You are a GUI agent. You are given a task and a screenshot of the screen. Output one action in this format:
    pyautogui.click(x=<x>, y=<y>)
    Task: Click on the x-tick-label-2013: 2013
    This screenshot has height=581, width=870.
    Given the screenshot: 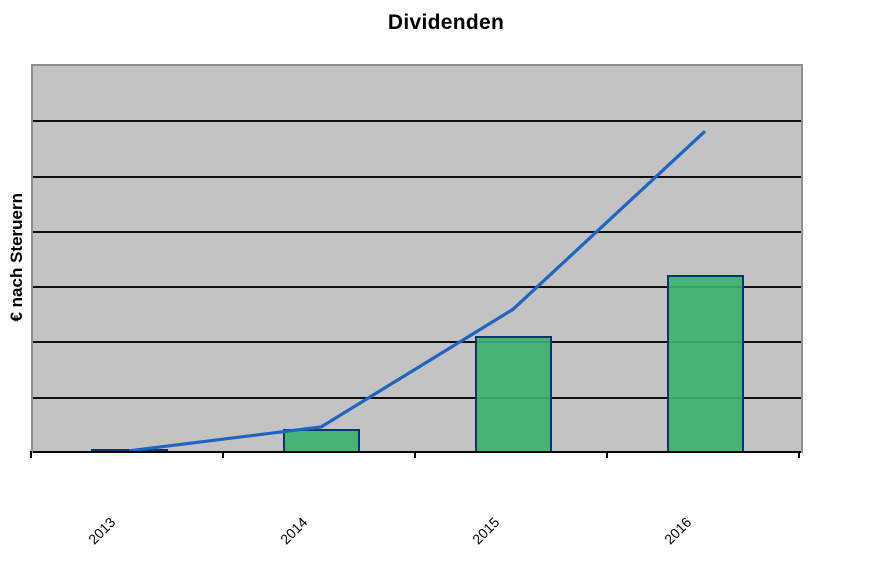 What is the action you would take?
    pyautogui.click(x=102, y=530)
    